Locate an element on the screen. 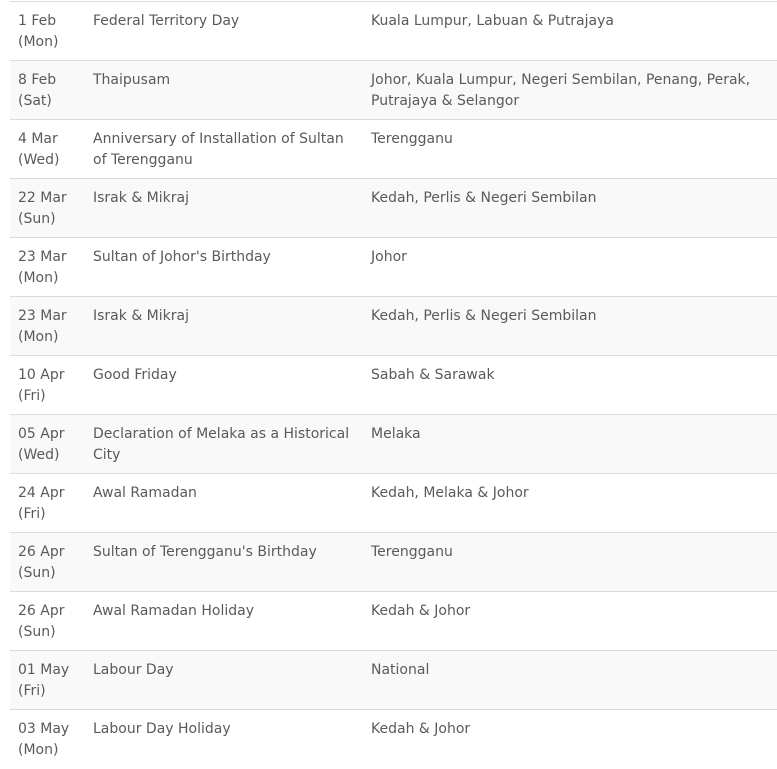 The width and height of the screenshot is (777, 769). states: National is located at coordinates (400, 670).